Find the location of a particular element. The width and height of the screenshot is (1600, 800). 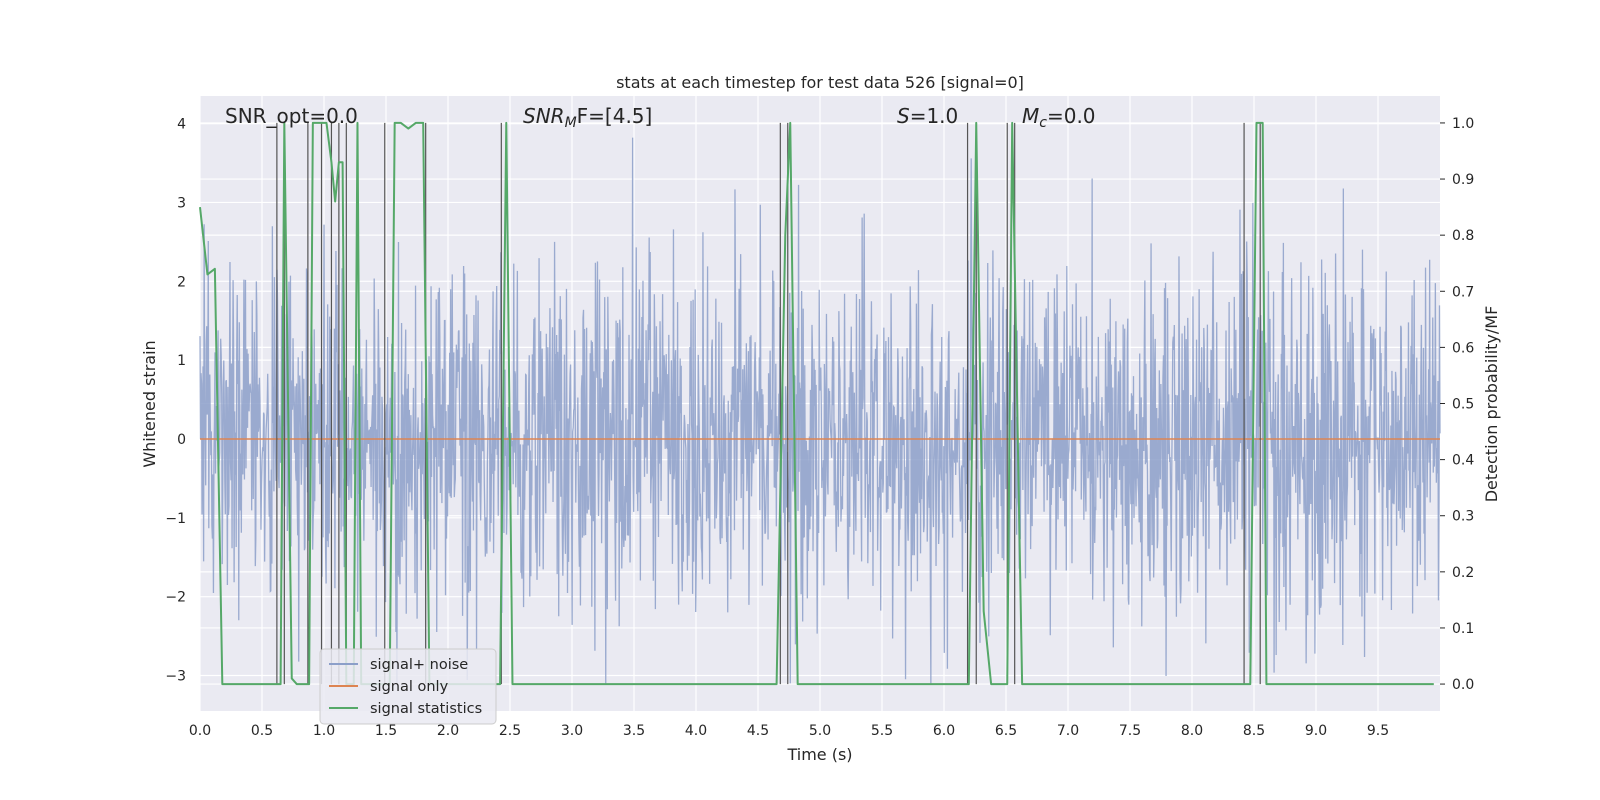

x-tick-label: 4.0 is located at coordinates (696, 731).